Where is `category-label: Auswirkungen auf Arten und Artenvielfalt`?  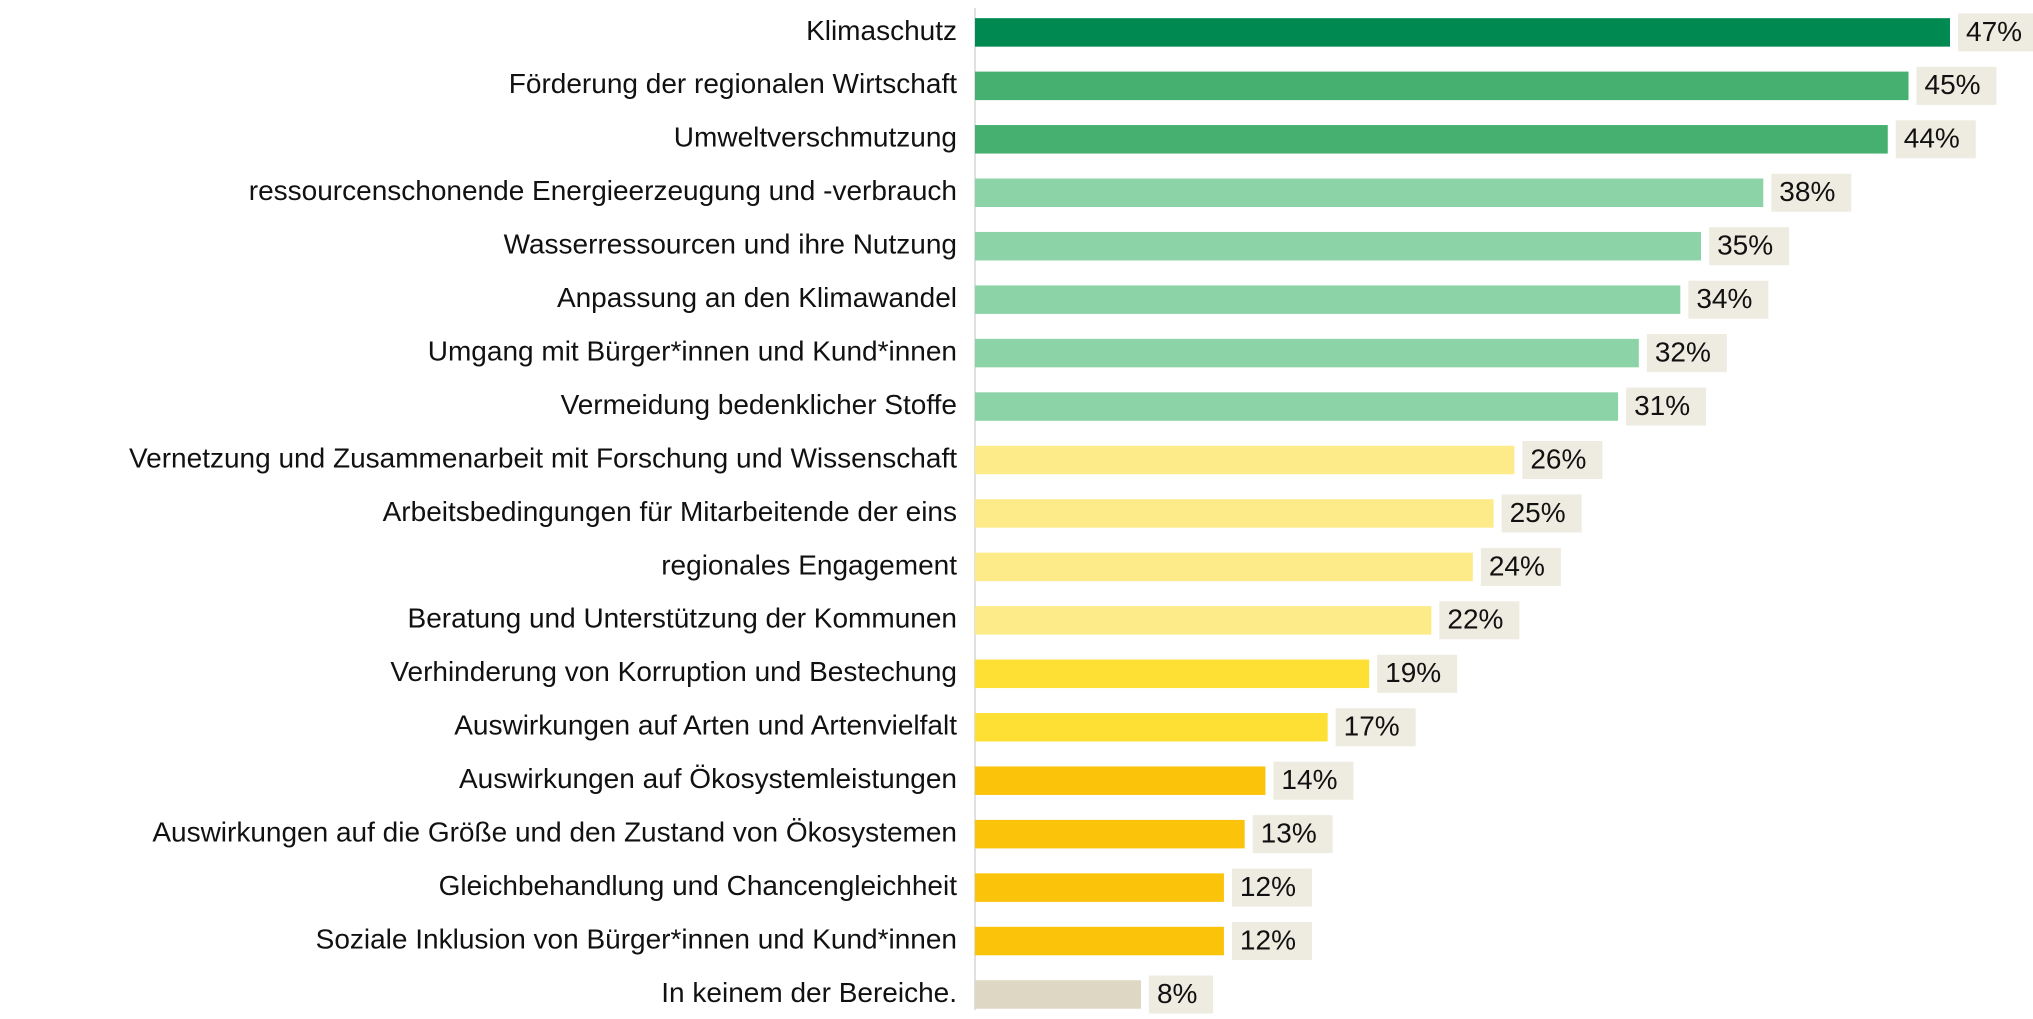 category-label: Auswirkungen auf Arten und Artenvielfalt is located at coordinates (705, 725).